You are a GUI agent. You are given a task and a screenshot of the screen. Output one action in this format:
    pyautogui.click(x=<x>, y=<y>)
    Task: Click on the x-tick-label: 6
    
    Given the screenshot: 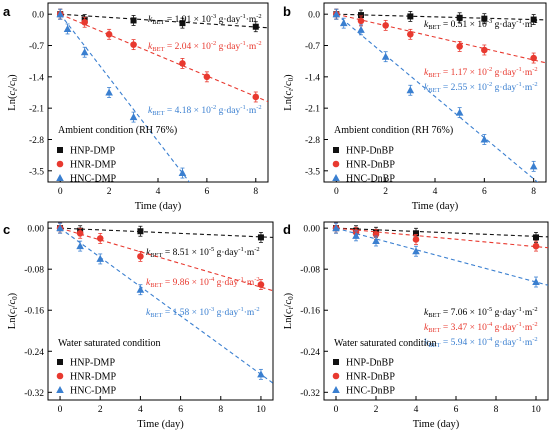 What is the action you would take?
    pyautogui.click(x=456, y=410)
    